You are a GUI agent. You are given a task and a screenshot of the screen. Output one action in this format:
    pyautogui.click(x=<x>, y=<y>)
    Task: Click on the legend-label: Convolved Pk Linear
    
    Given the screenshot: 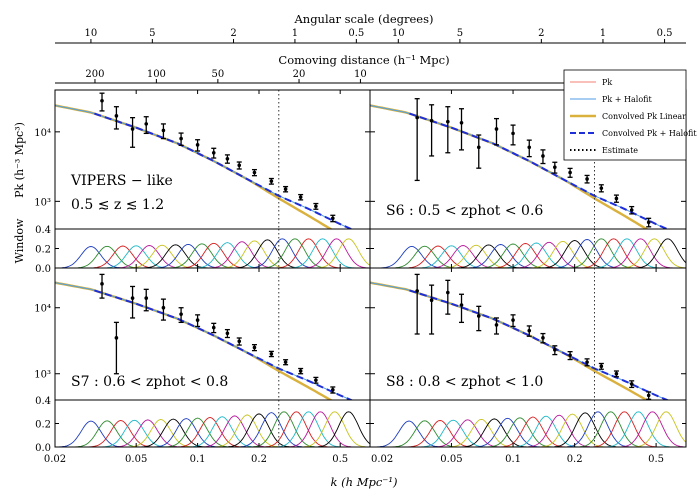 What is the action you would take?
    pyautogui.click(x=644, y=116)
    